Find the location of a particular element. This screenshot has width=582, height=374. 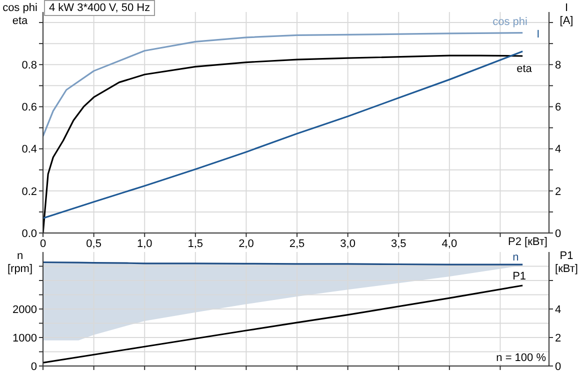

x-tick-label: 3,0 is located at coordinates (348, 244).